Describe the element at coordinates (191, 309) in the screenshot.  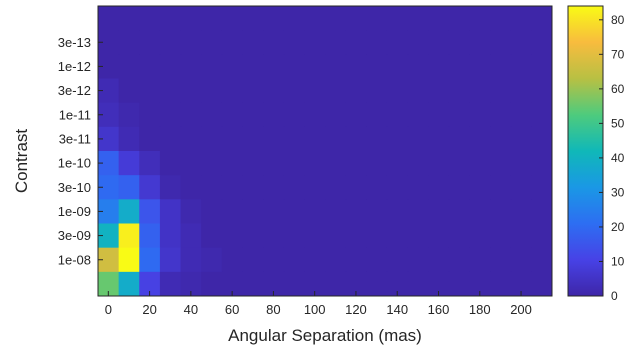
I see `x-tick-label: 40` at that location.